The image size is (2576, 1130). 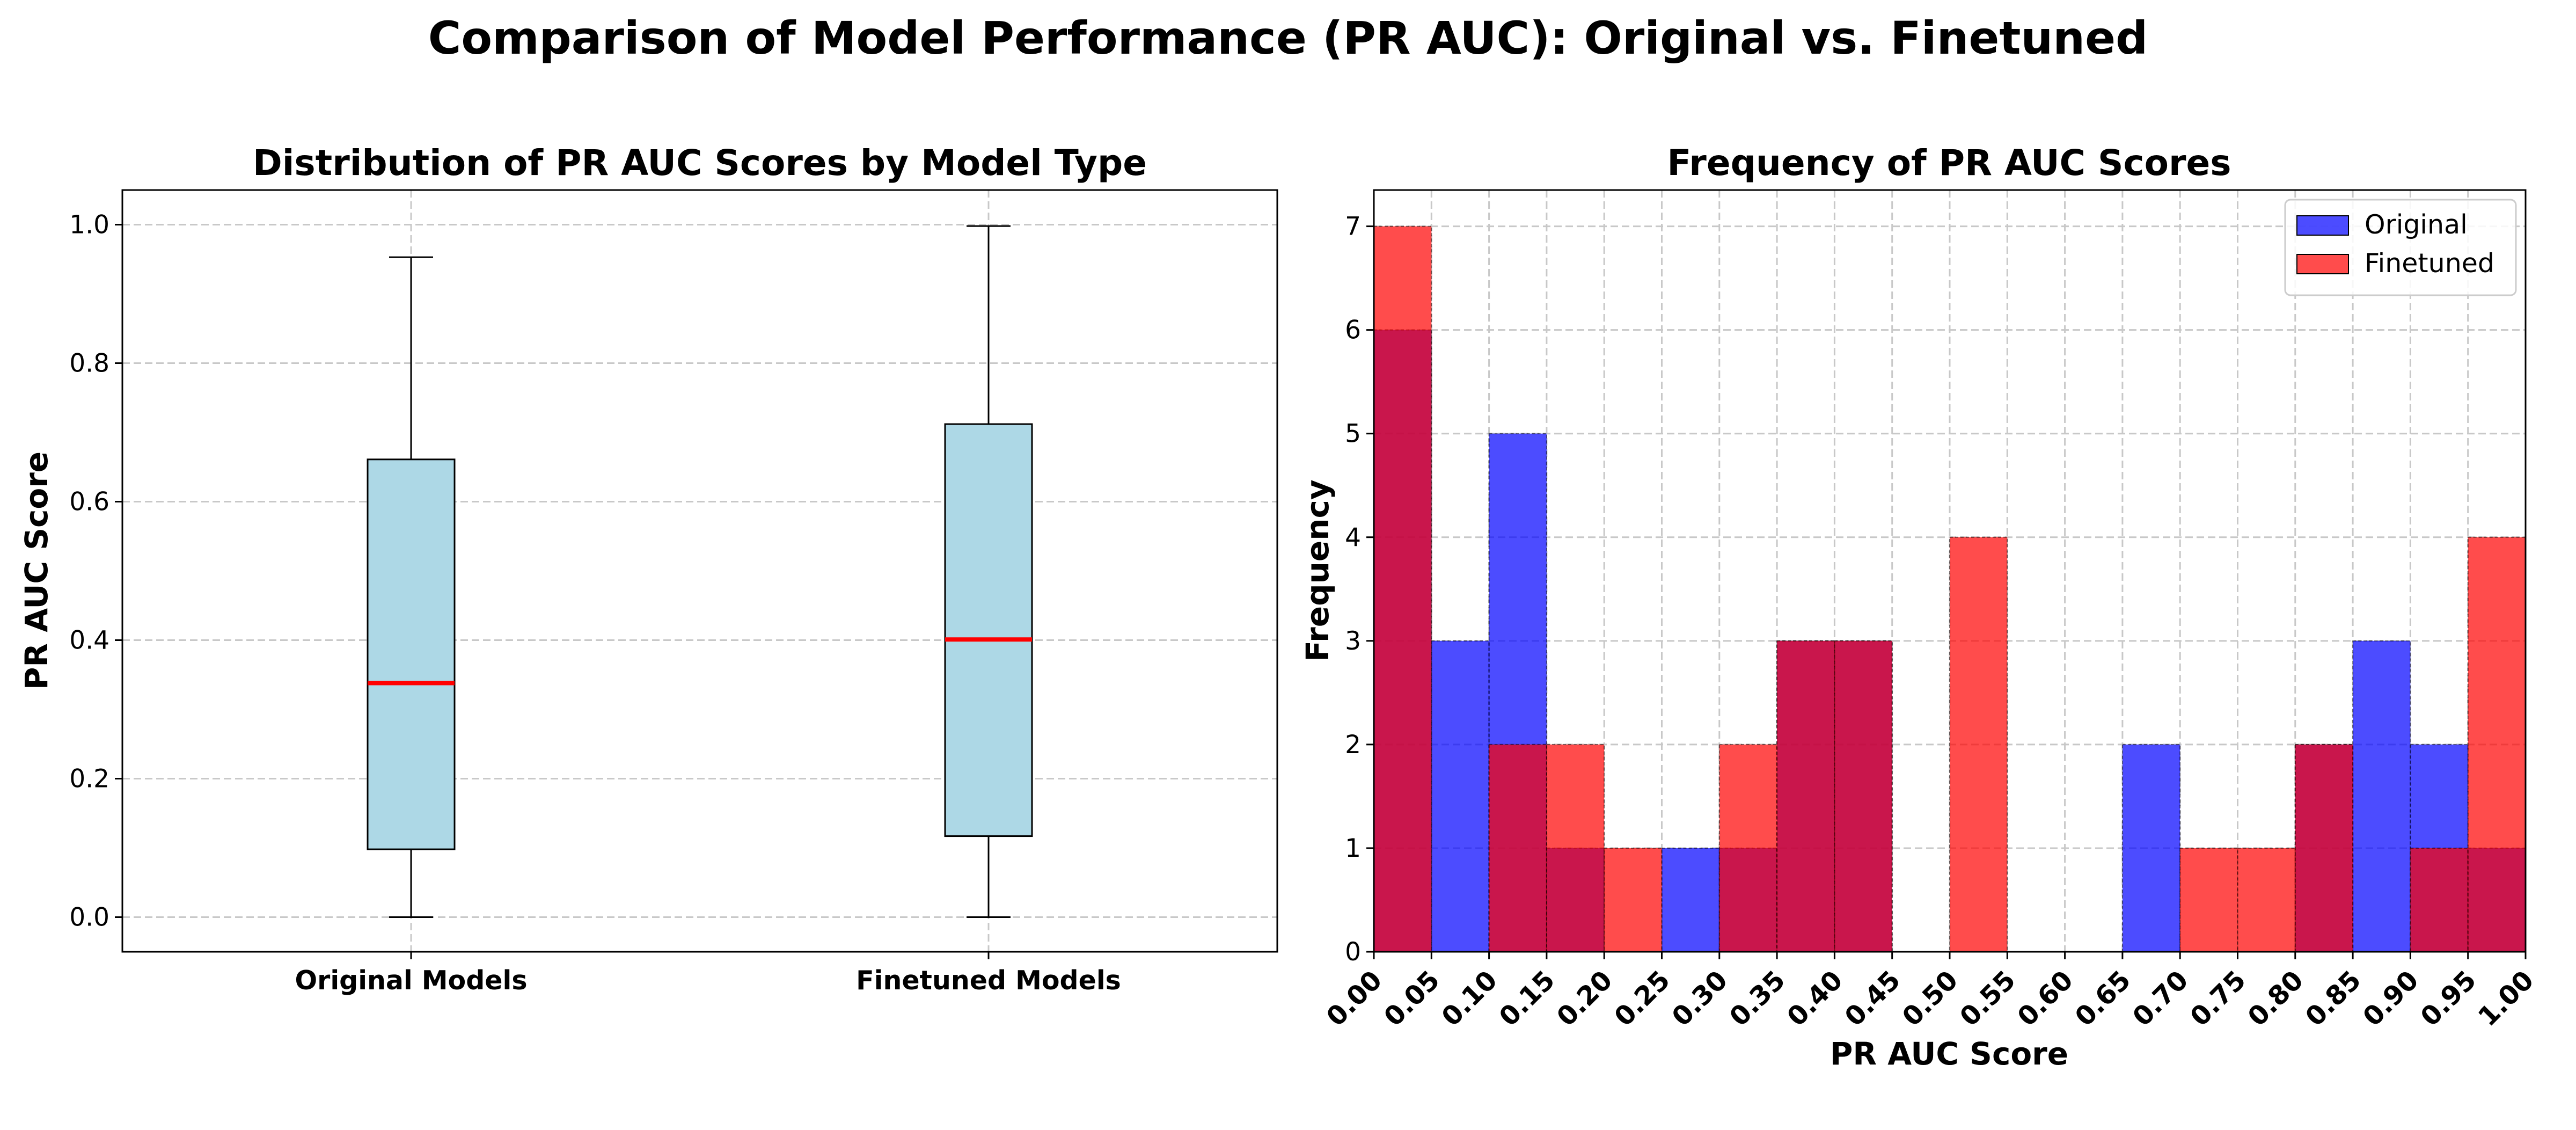 I want to click on histogram-xtick-label: 0.35, so click(x=1757, y=998).